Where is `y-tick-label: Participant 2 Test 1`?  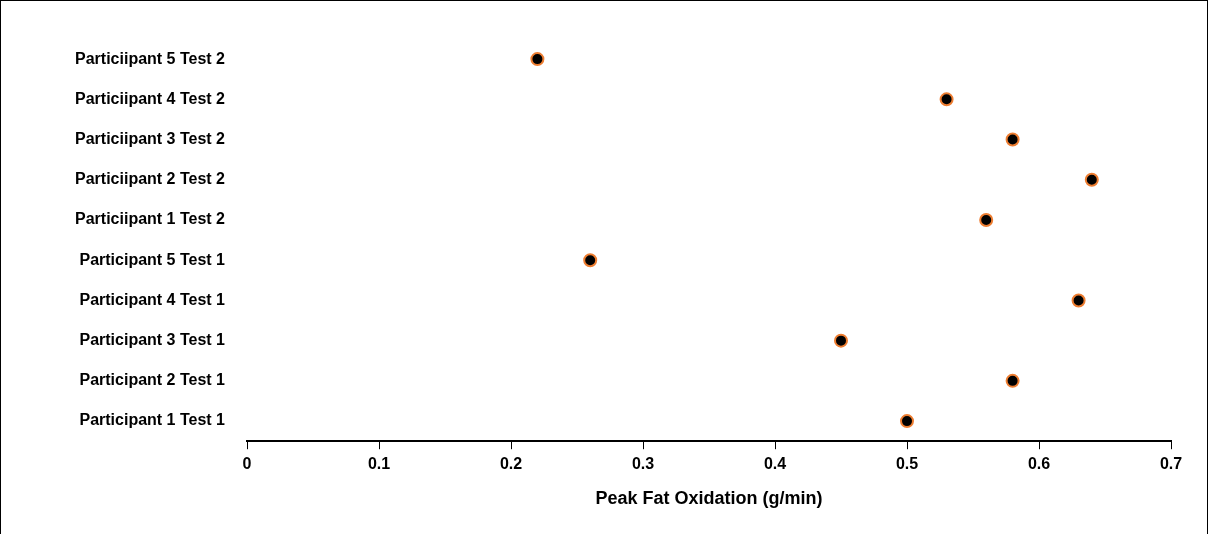 y-tick-label: Participant 2 Test 1 is located at coordinates (152, 380).